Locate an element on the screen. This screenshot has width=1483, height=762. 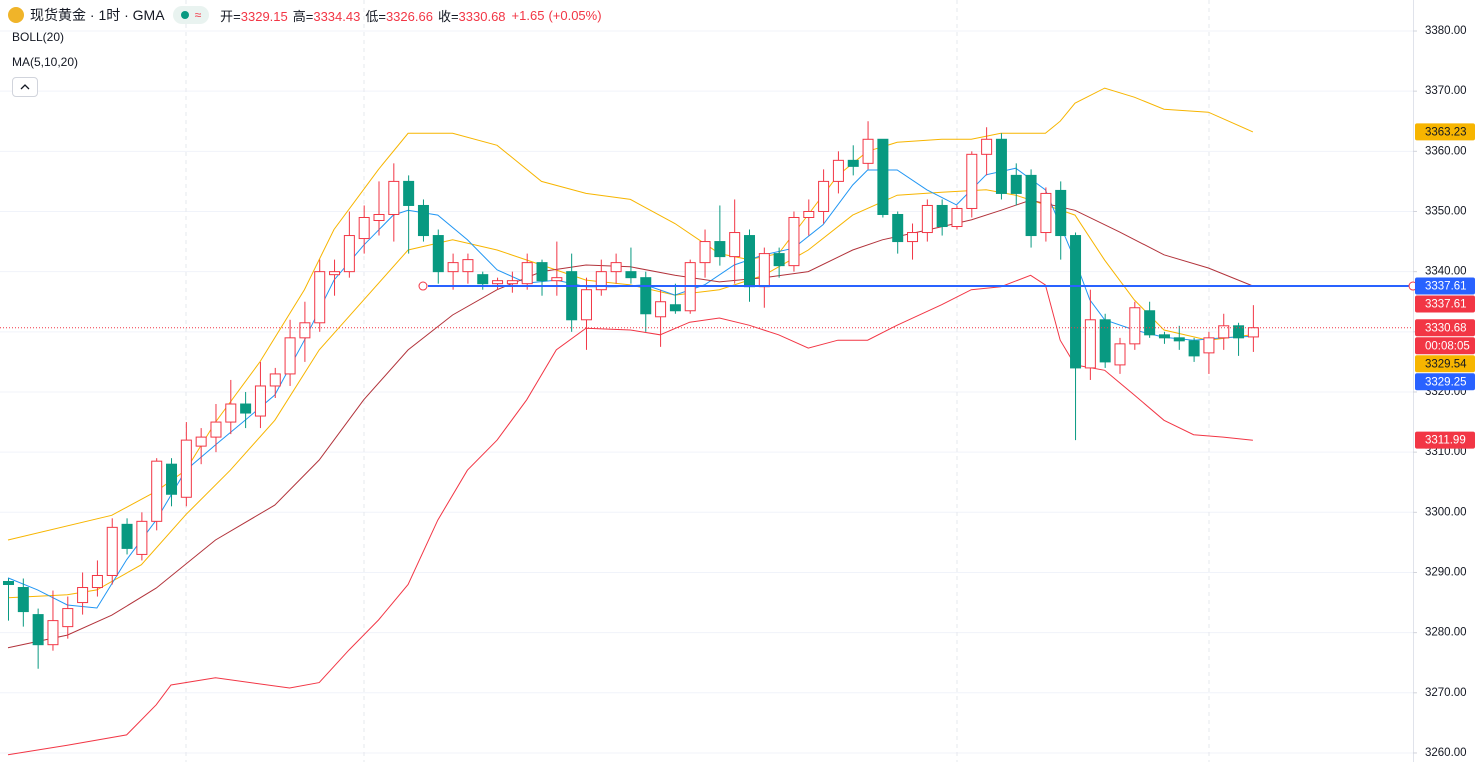
ohlc-key: 高= is located at coordinates (303, 16).